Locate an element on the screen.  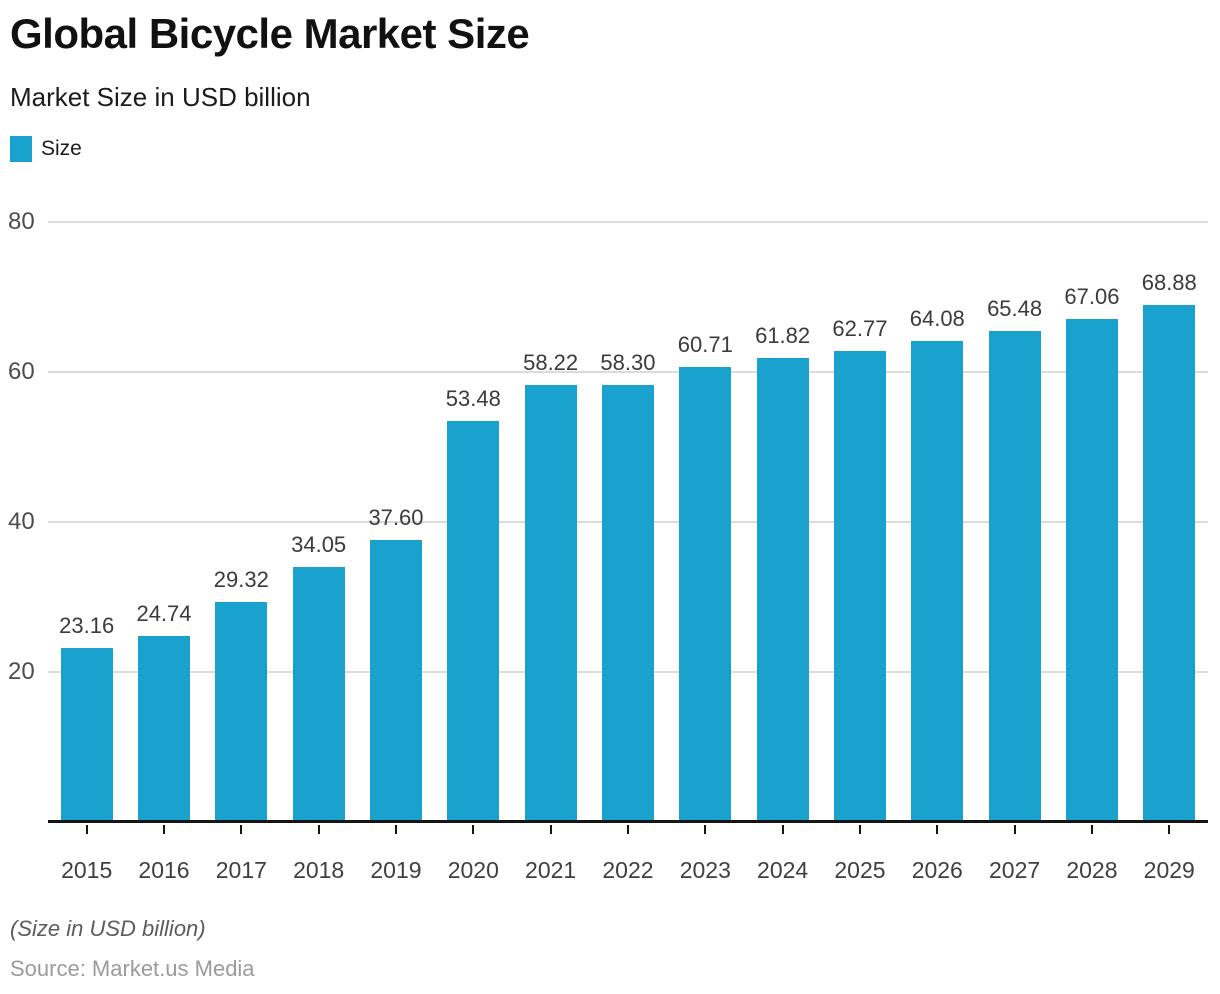
legend-swatch-icon is located at coordinates (21, 149).